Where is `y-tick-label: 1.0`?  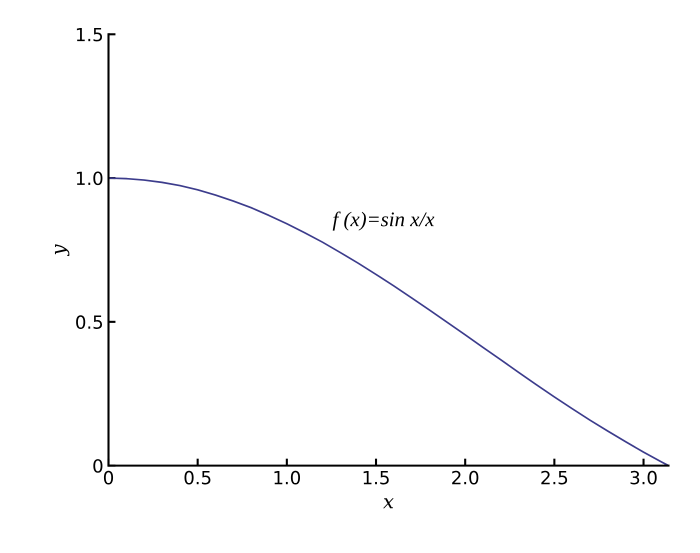
y-tick-label: 1.0 is located at coordinates (89, 179).